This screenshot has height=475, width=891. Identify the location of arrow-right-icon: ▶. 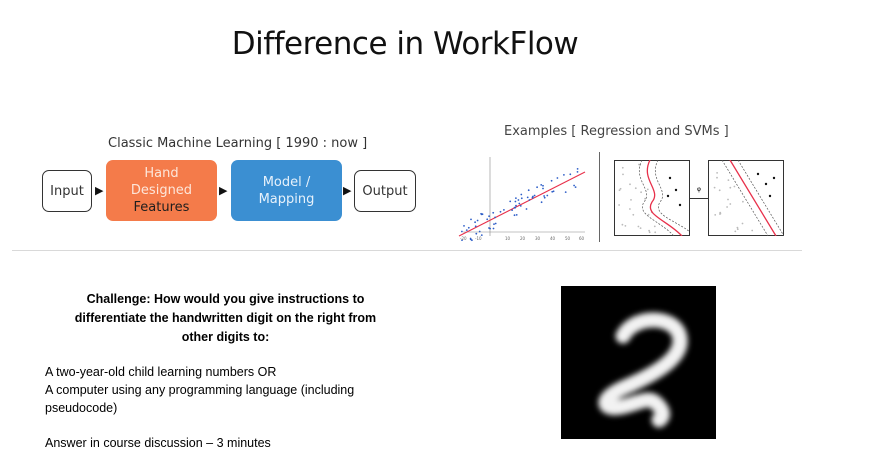
(99, 190).